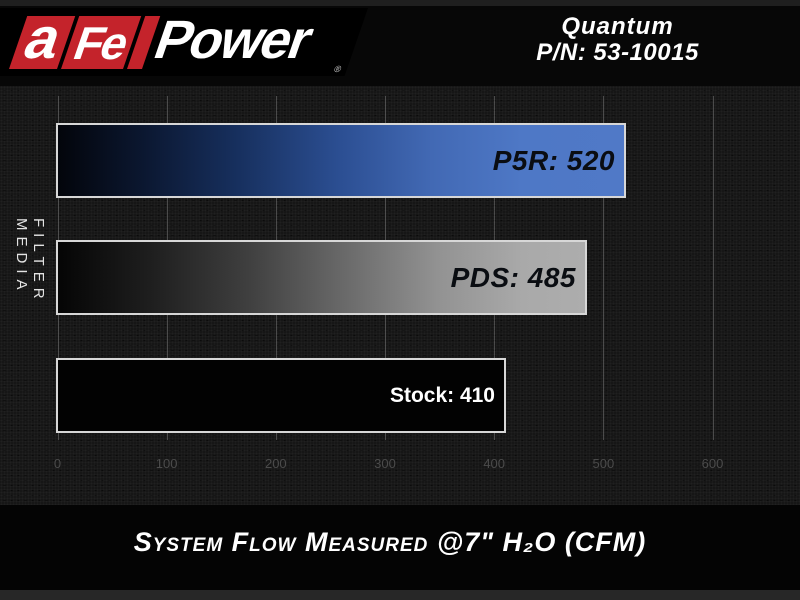  What do you see at coordinates (166, 463) in the screenshot?
I see `axis-tick-label: 100` at bounding box center [166, 463].